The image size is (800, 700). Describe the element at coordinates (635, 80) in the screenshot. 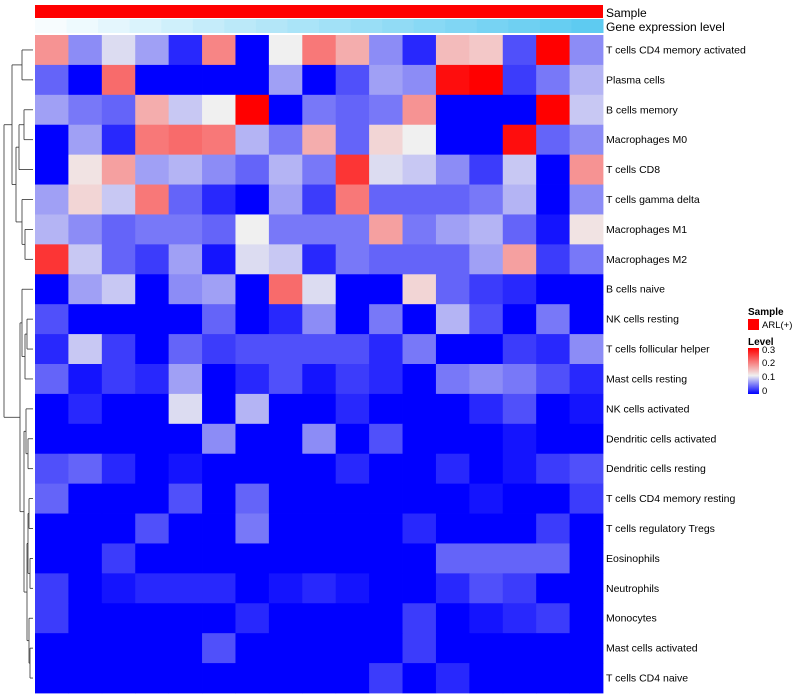

I see `row-label: Plasma cells` at that location.